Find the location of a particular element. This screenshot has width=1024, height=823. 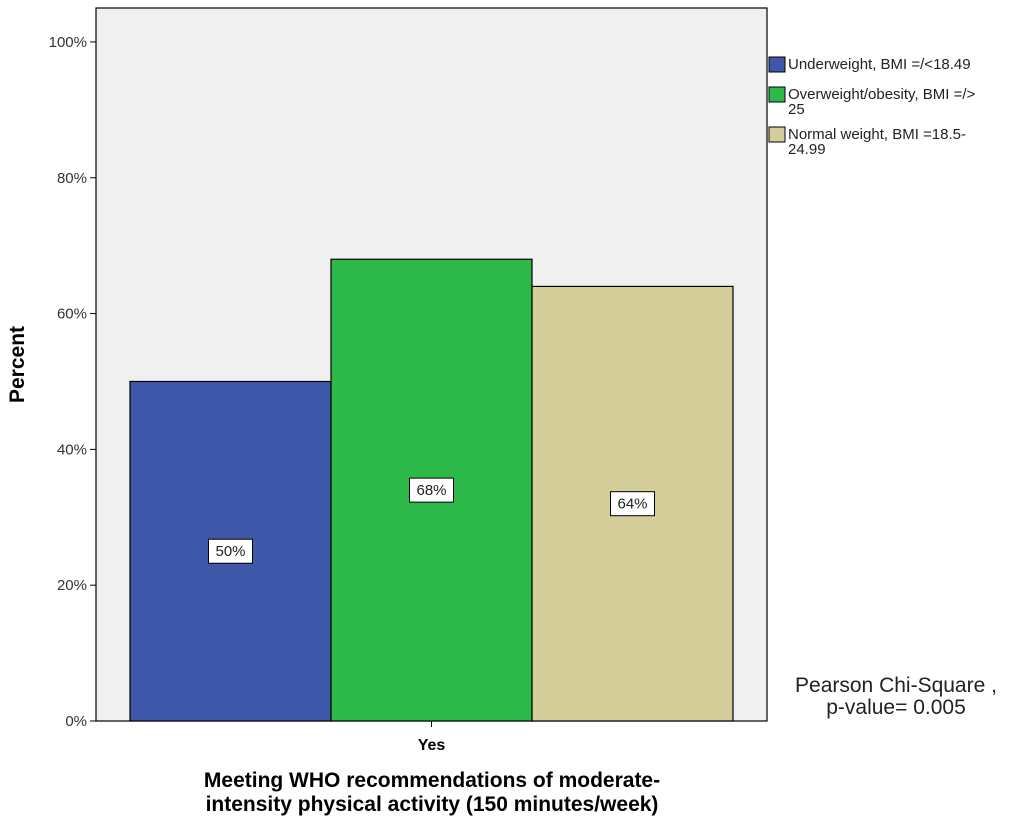

x-axis: Yes is located at coordinates (432, 737).